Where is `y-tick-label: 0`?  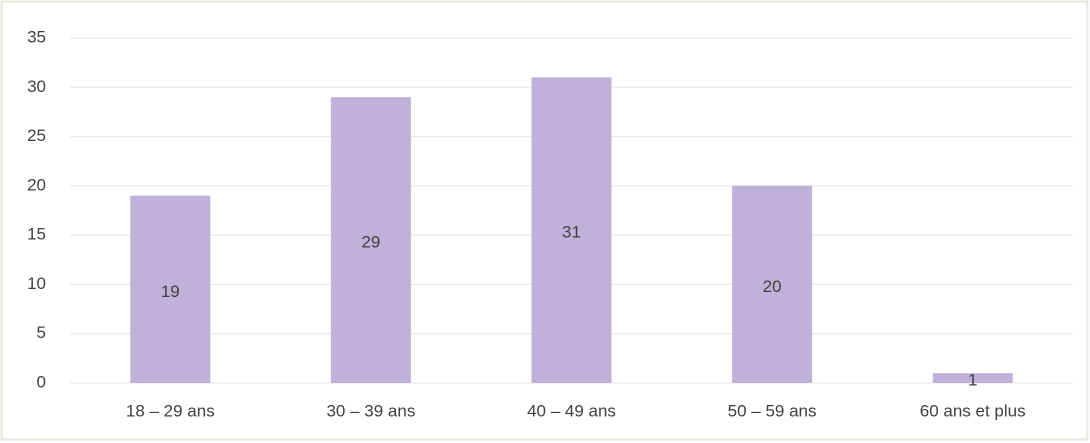
y-tick-label: 0 is located at coordinates (41, 381).